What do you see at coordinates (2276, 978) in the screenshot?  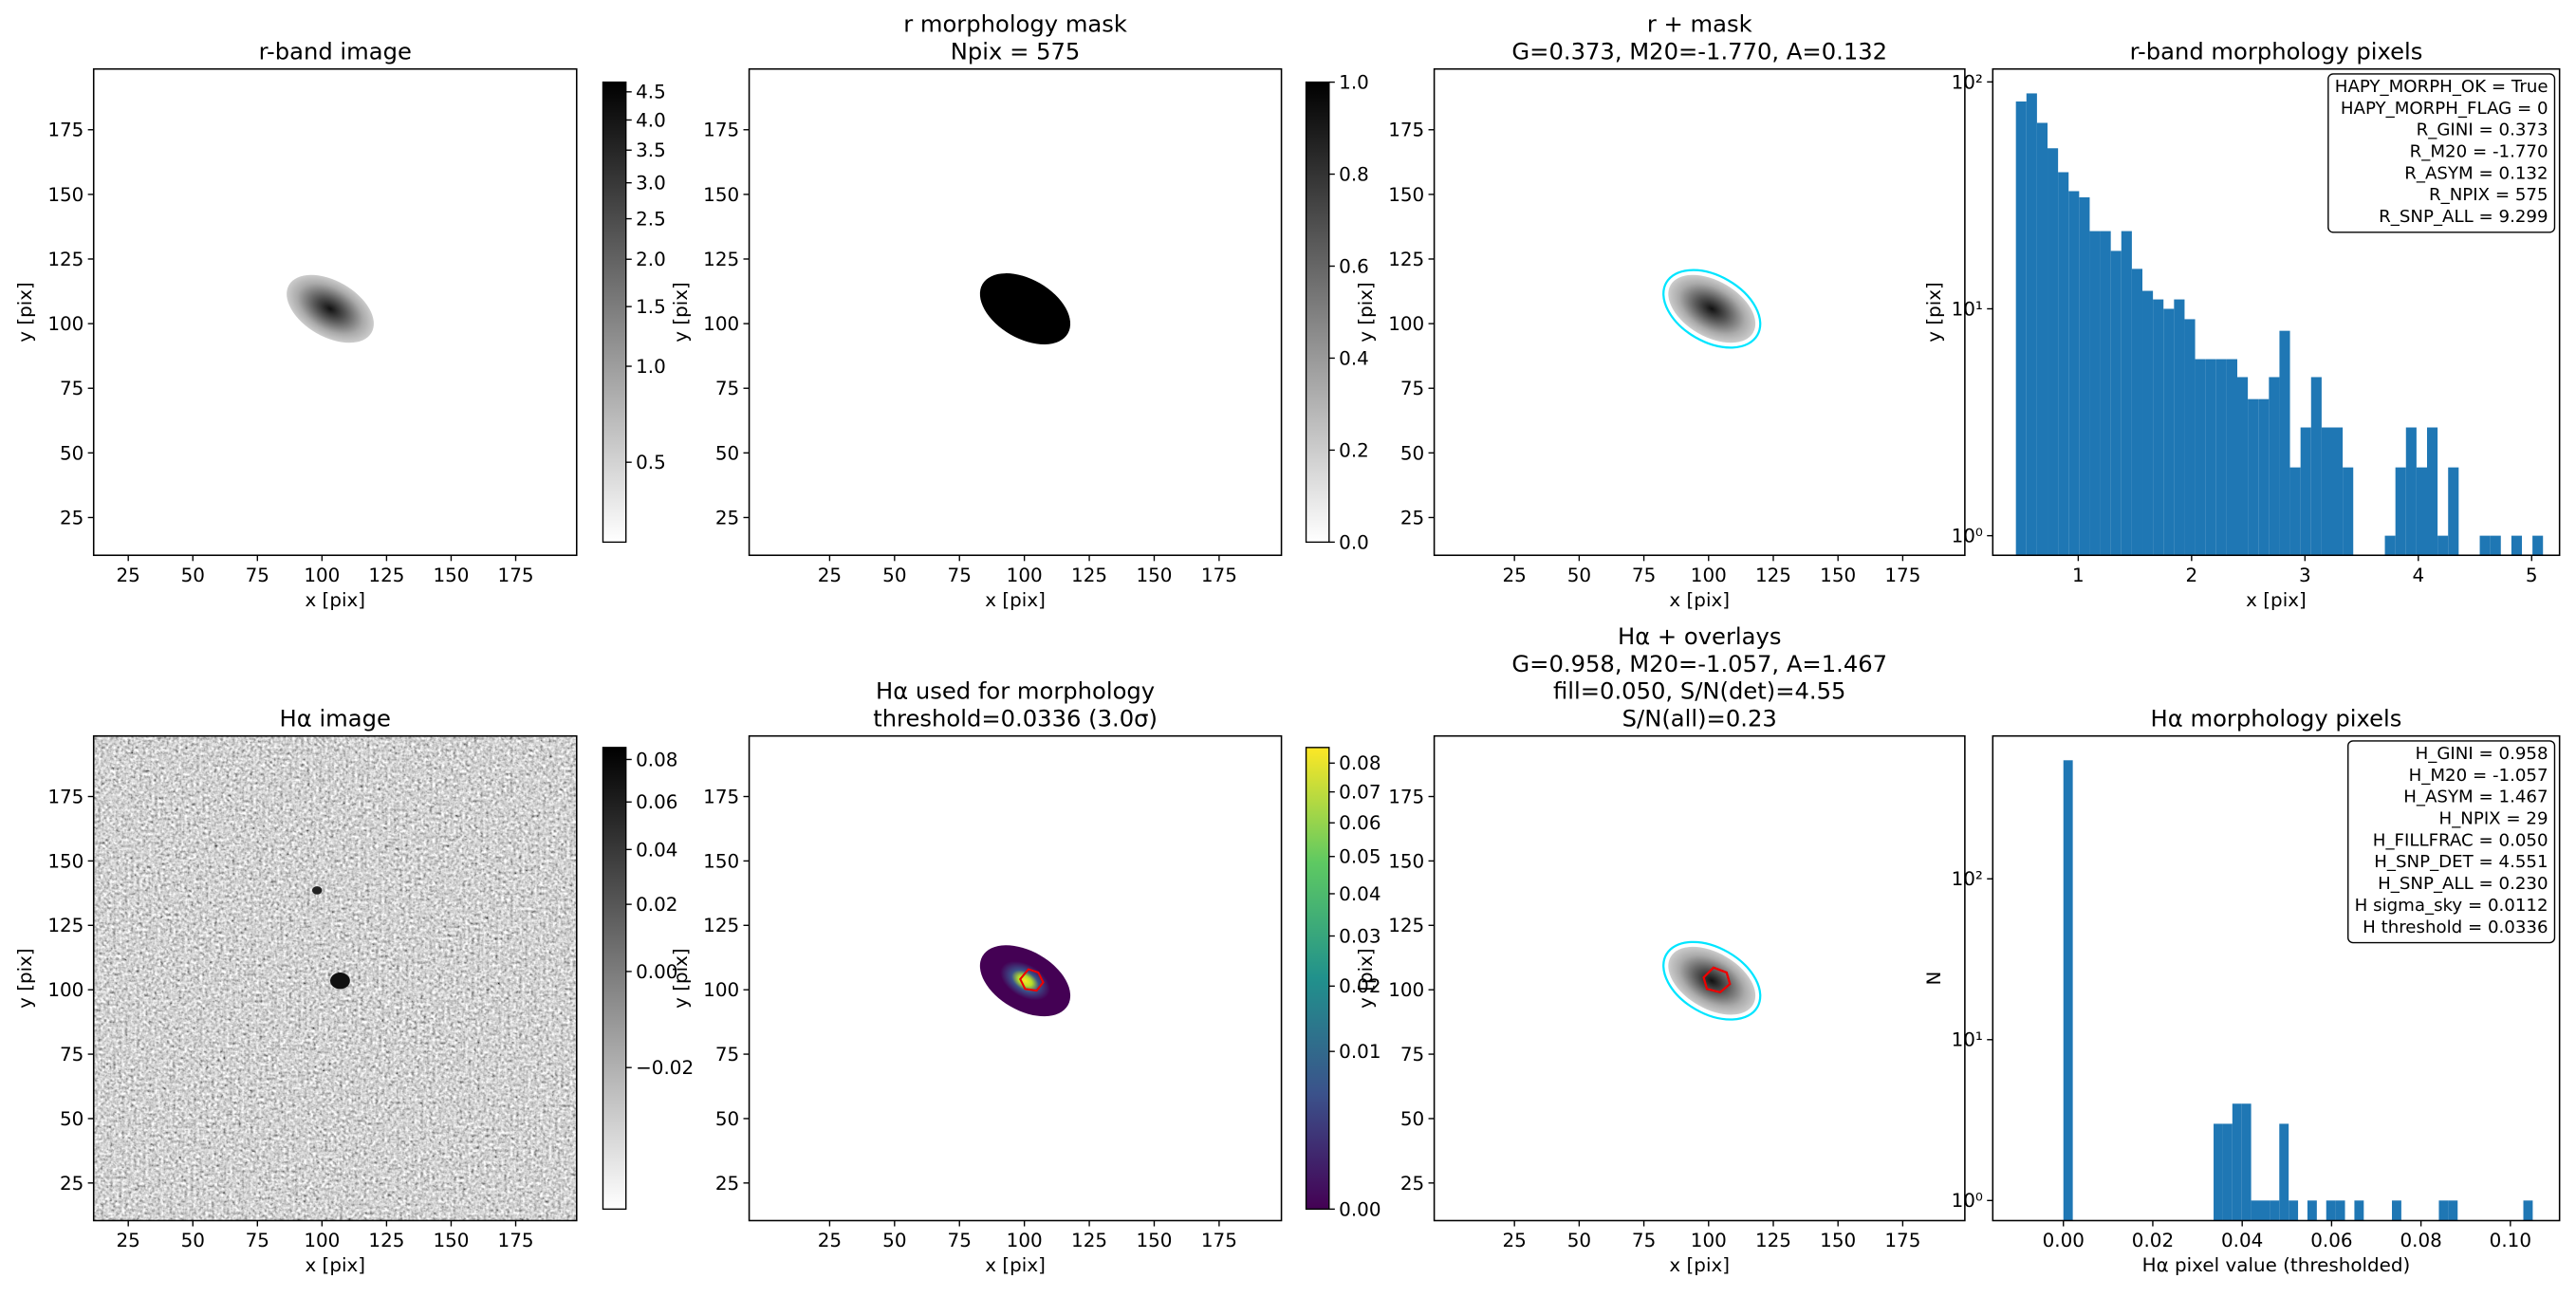 I see `axes-frame` at bounding box center [2276, 978].